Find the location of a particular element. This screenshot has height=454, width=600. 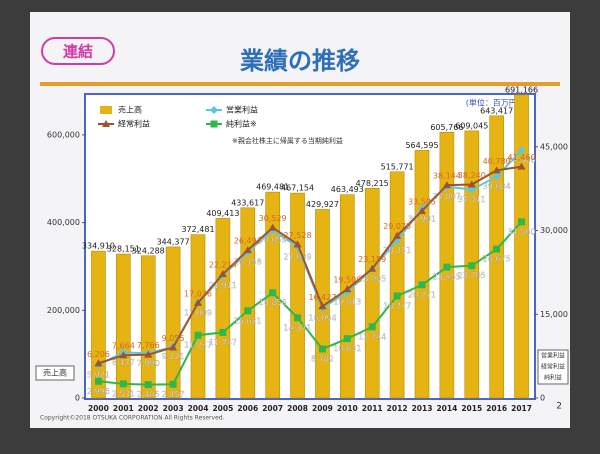

legend-label: 経常利益 is located at coordinates (134, 124).